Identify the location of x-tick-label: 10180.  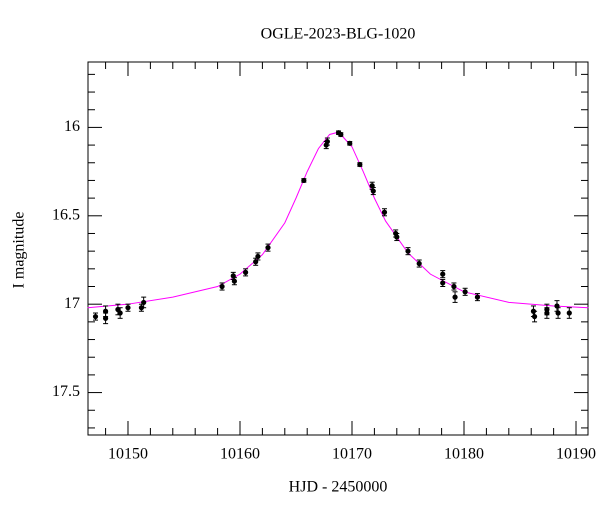
(464, 454).